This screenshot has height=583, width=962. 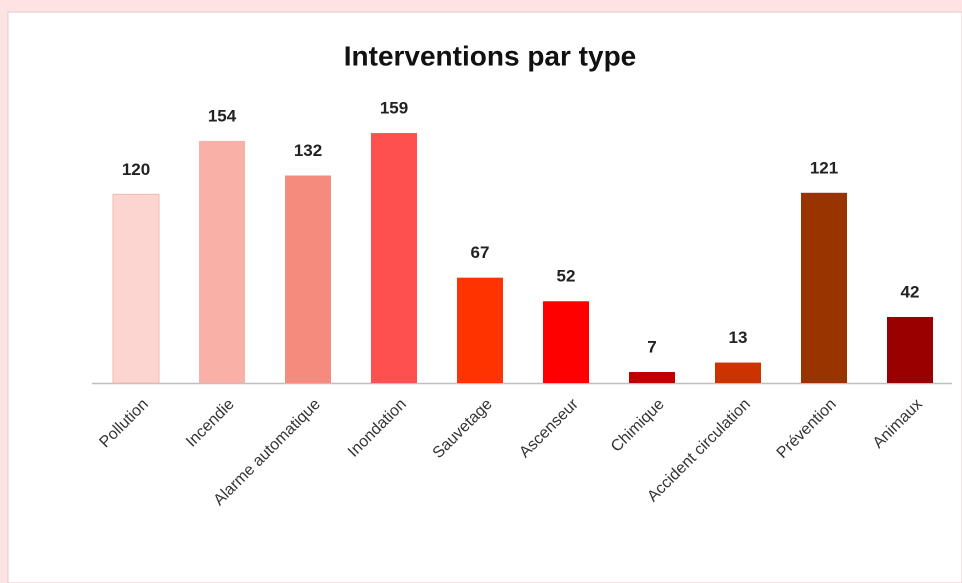 What do you see at coordinates (136, 169) in the screenshot?
I see `data-label: 120` at bounding box center [136, 169].